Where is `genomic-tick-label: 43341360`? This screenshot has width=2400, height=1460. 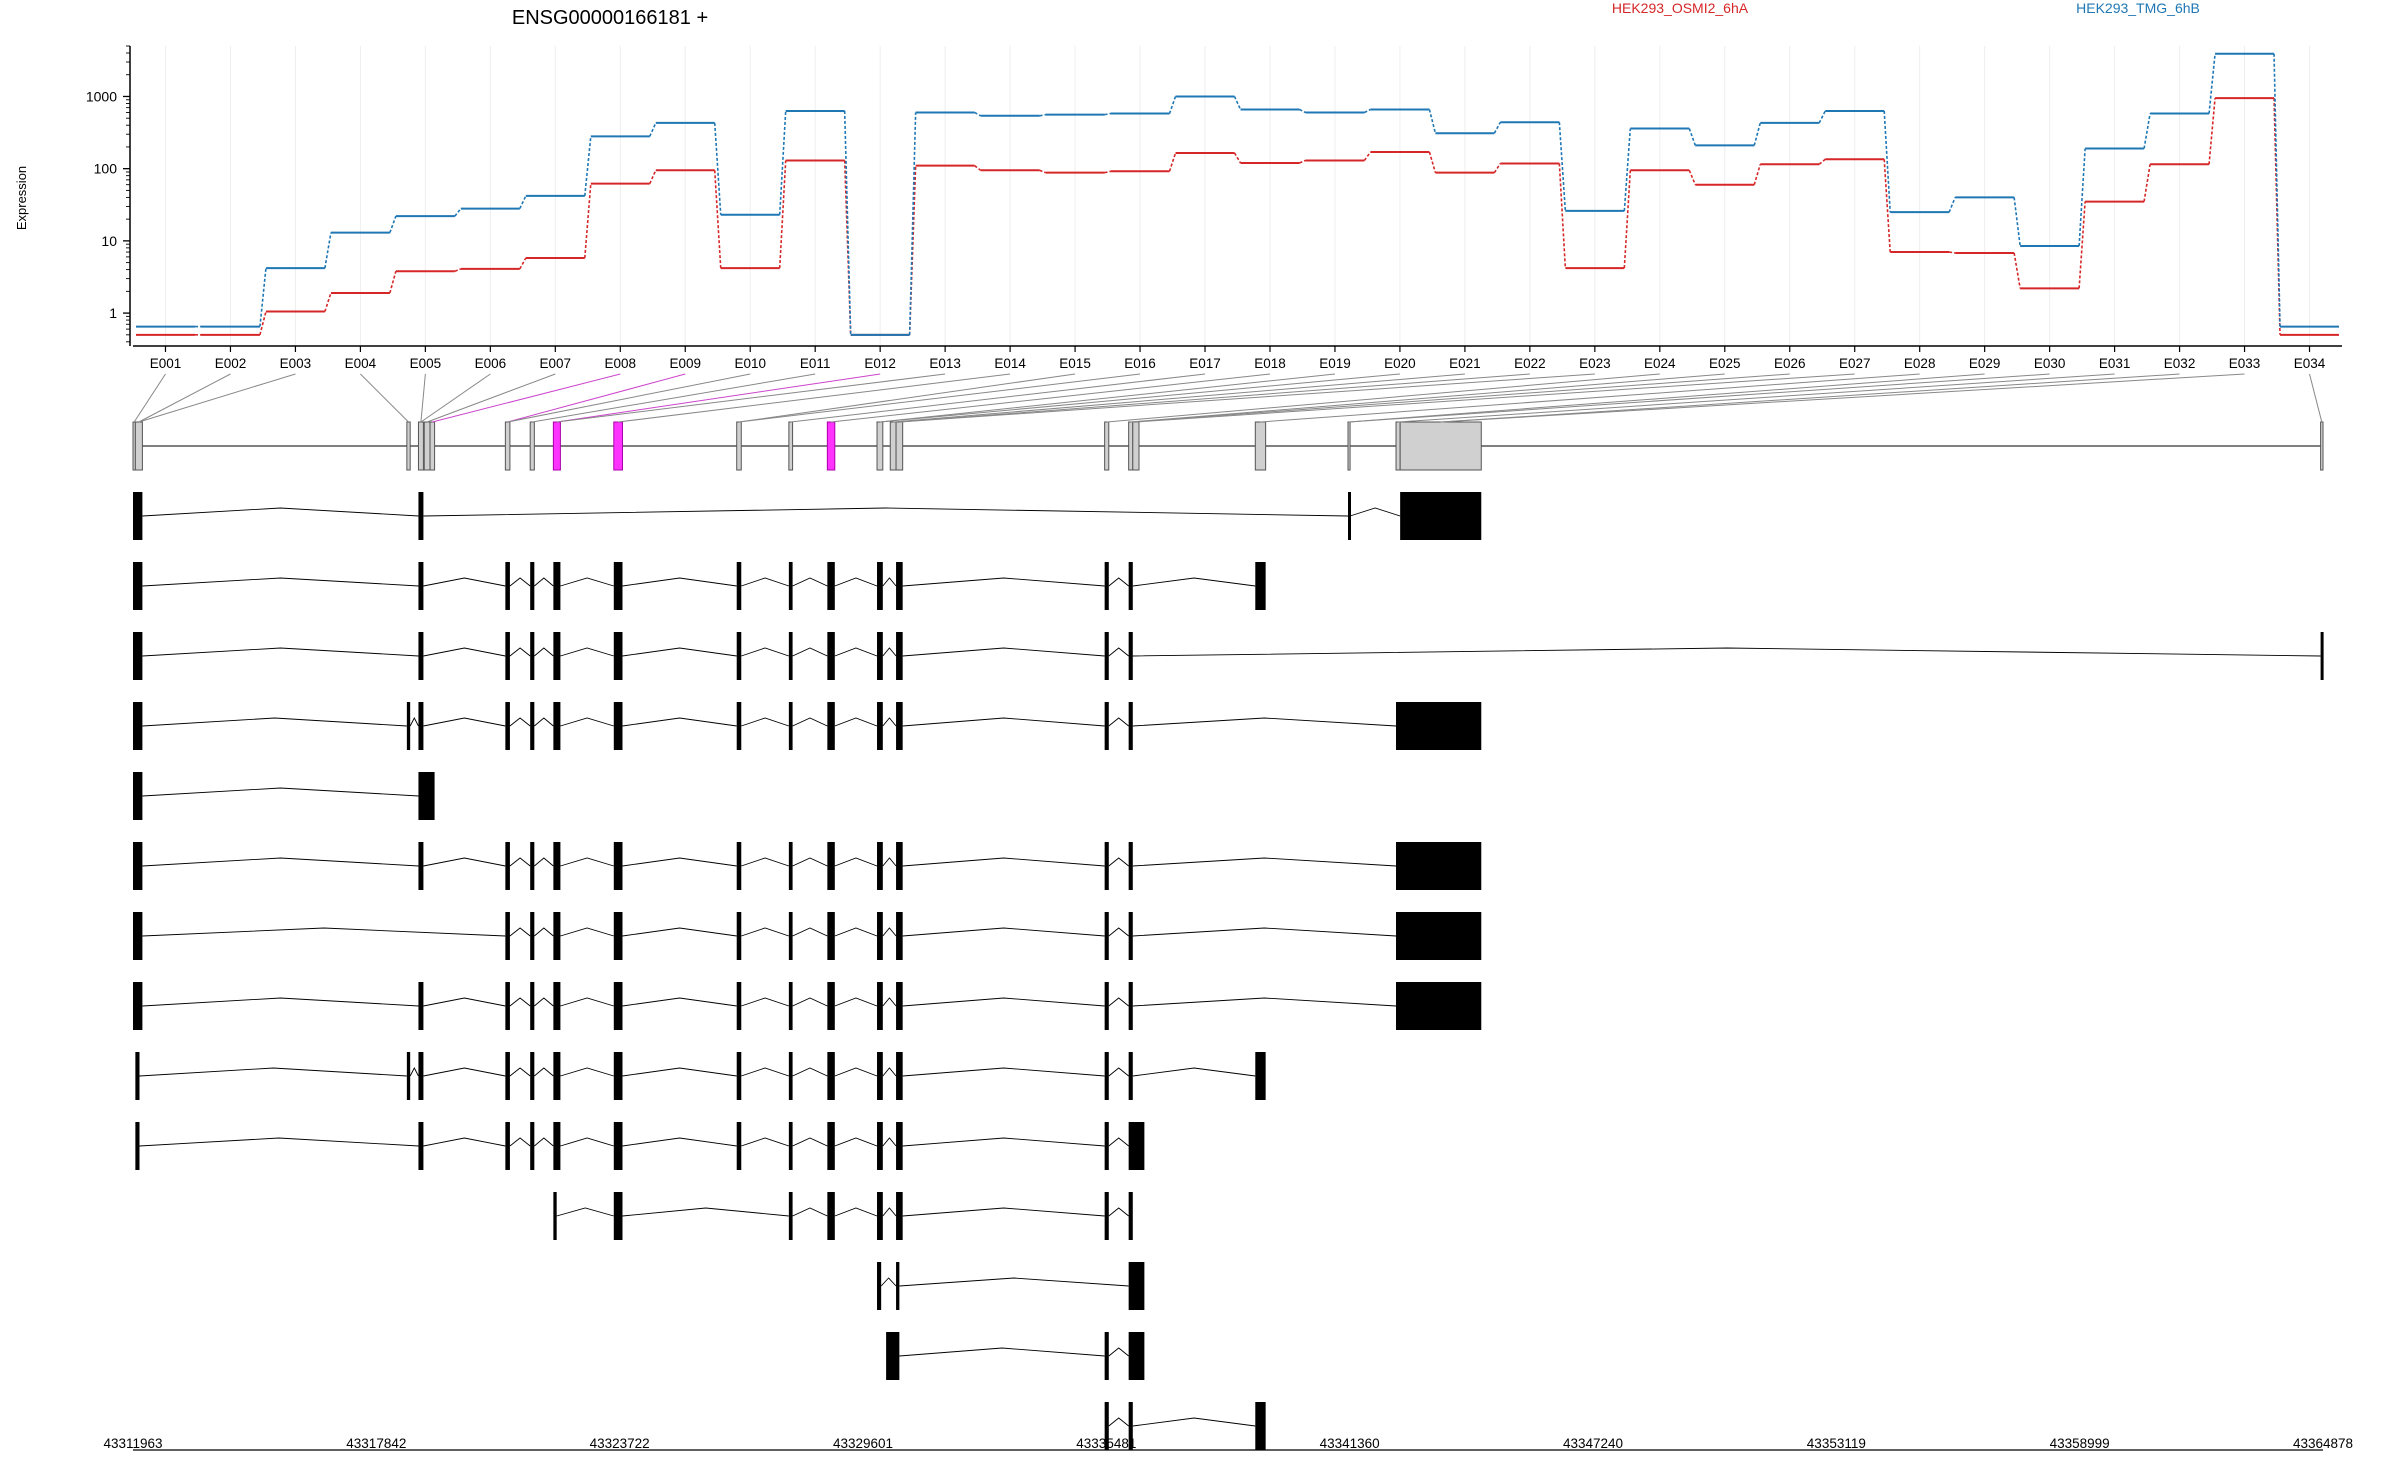 genomic-tick-label: 43341360 is located at coordinates (1350, 1443).